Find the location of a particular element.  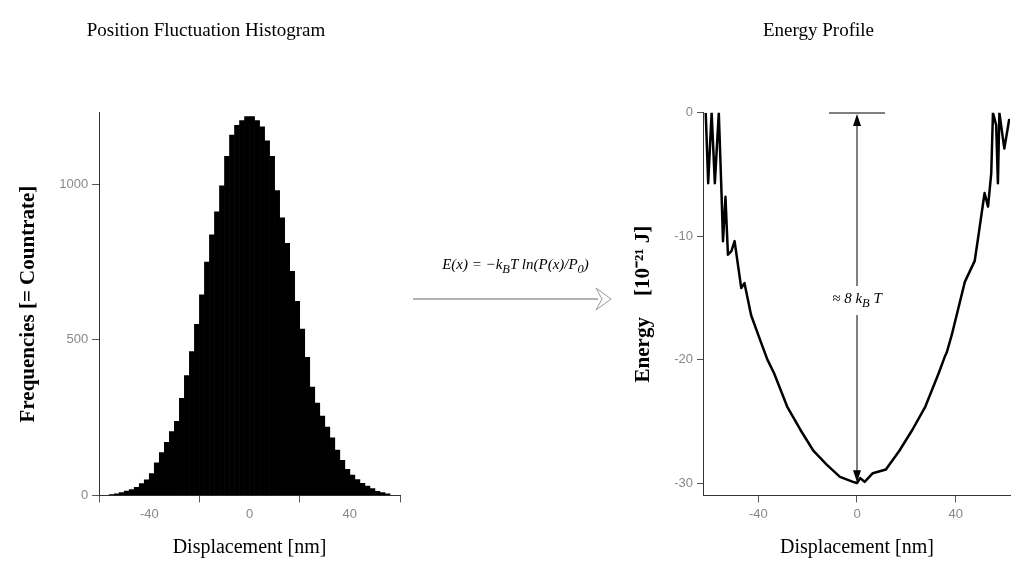

annotation: ≈ 8 k$_{B}$ T is located at coordinates (856, 300).